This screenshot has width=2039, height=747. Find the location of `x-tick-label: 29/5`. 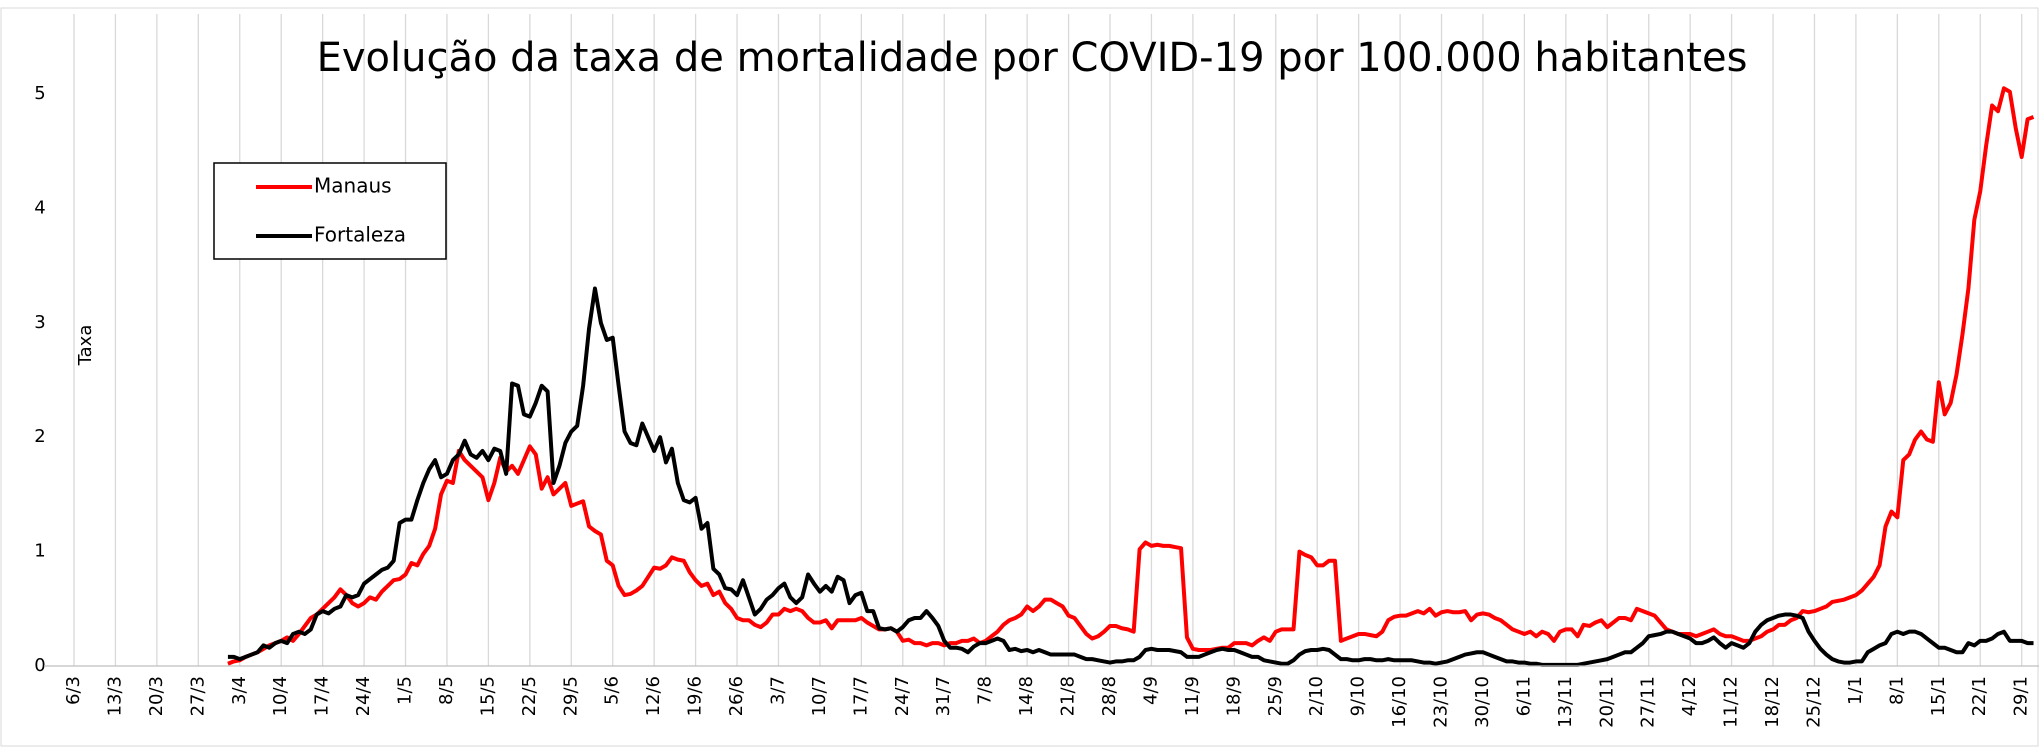

x-tick-label: 29/5 is located at coordinates (570, 696).